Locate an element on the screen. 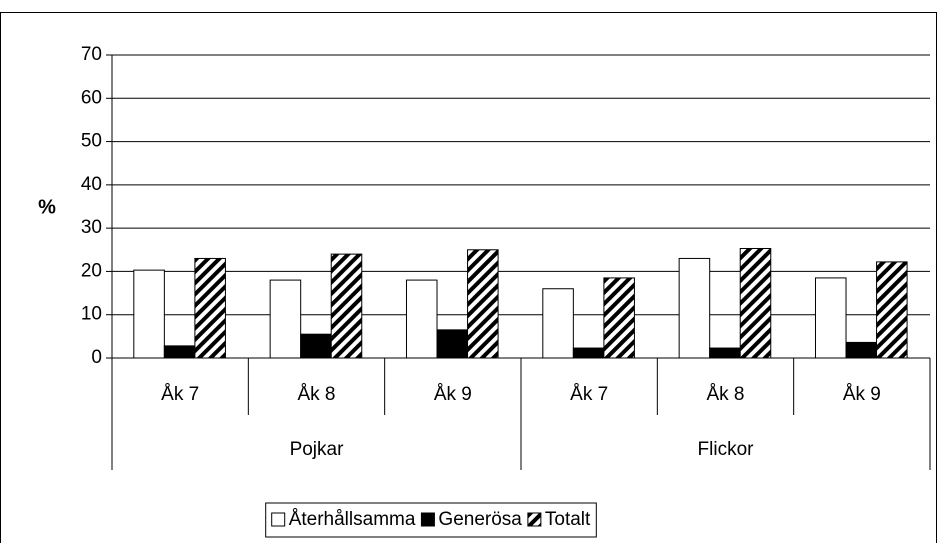  y-axis-label: % is located at coordinates (47, 207).